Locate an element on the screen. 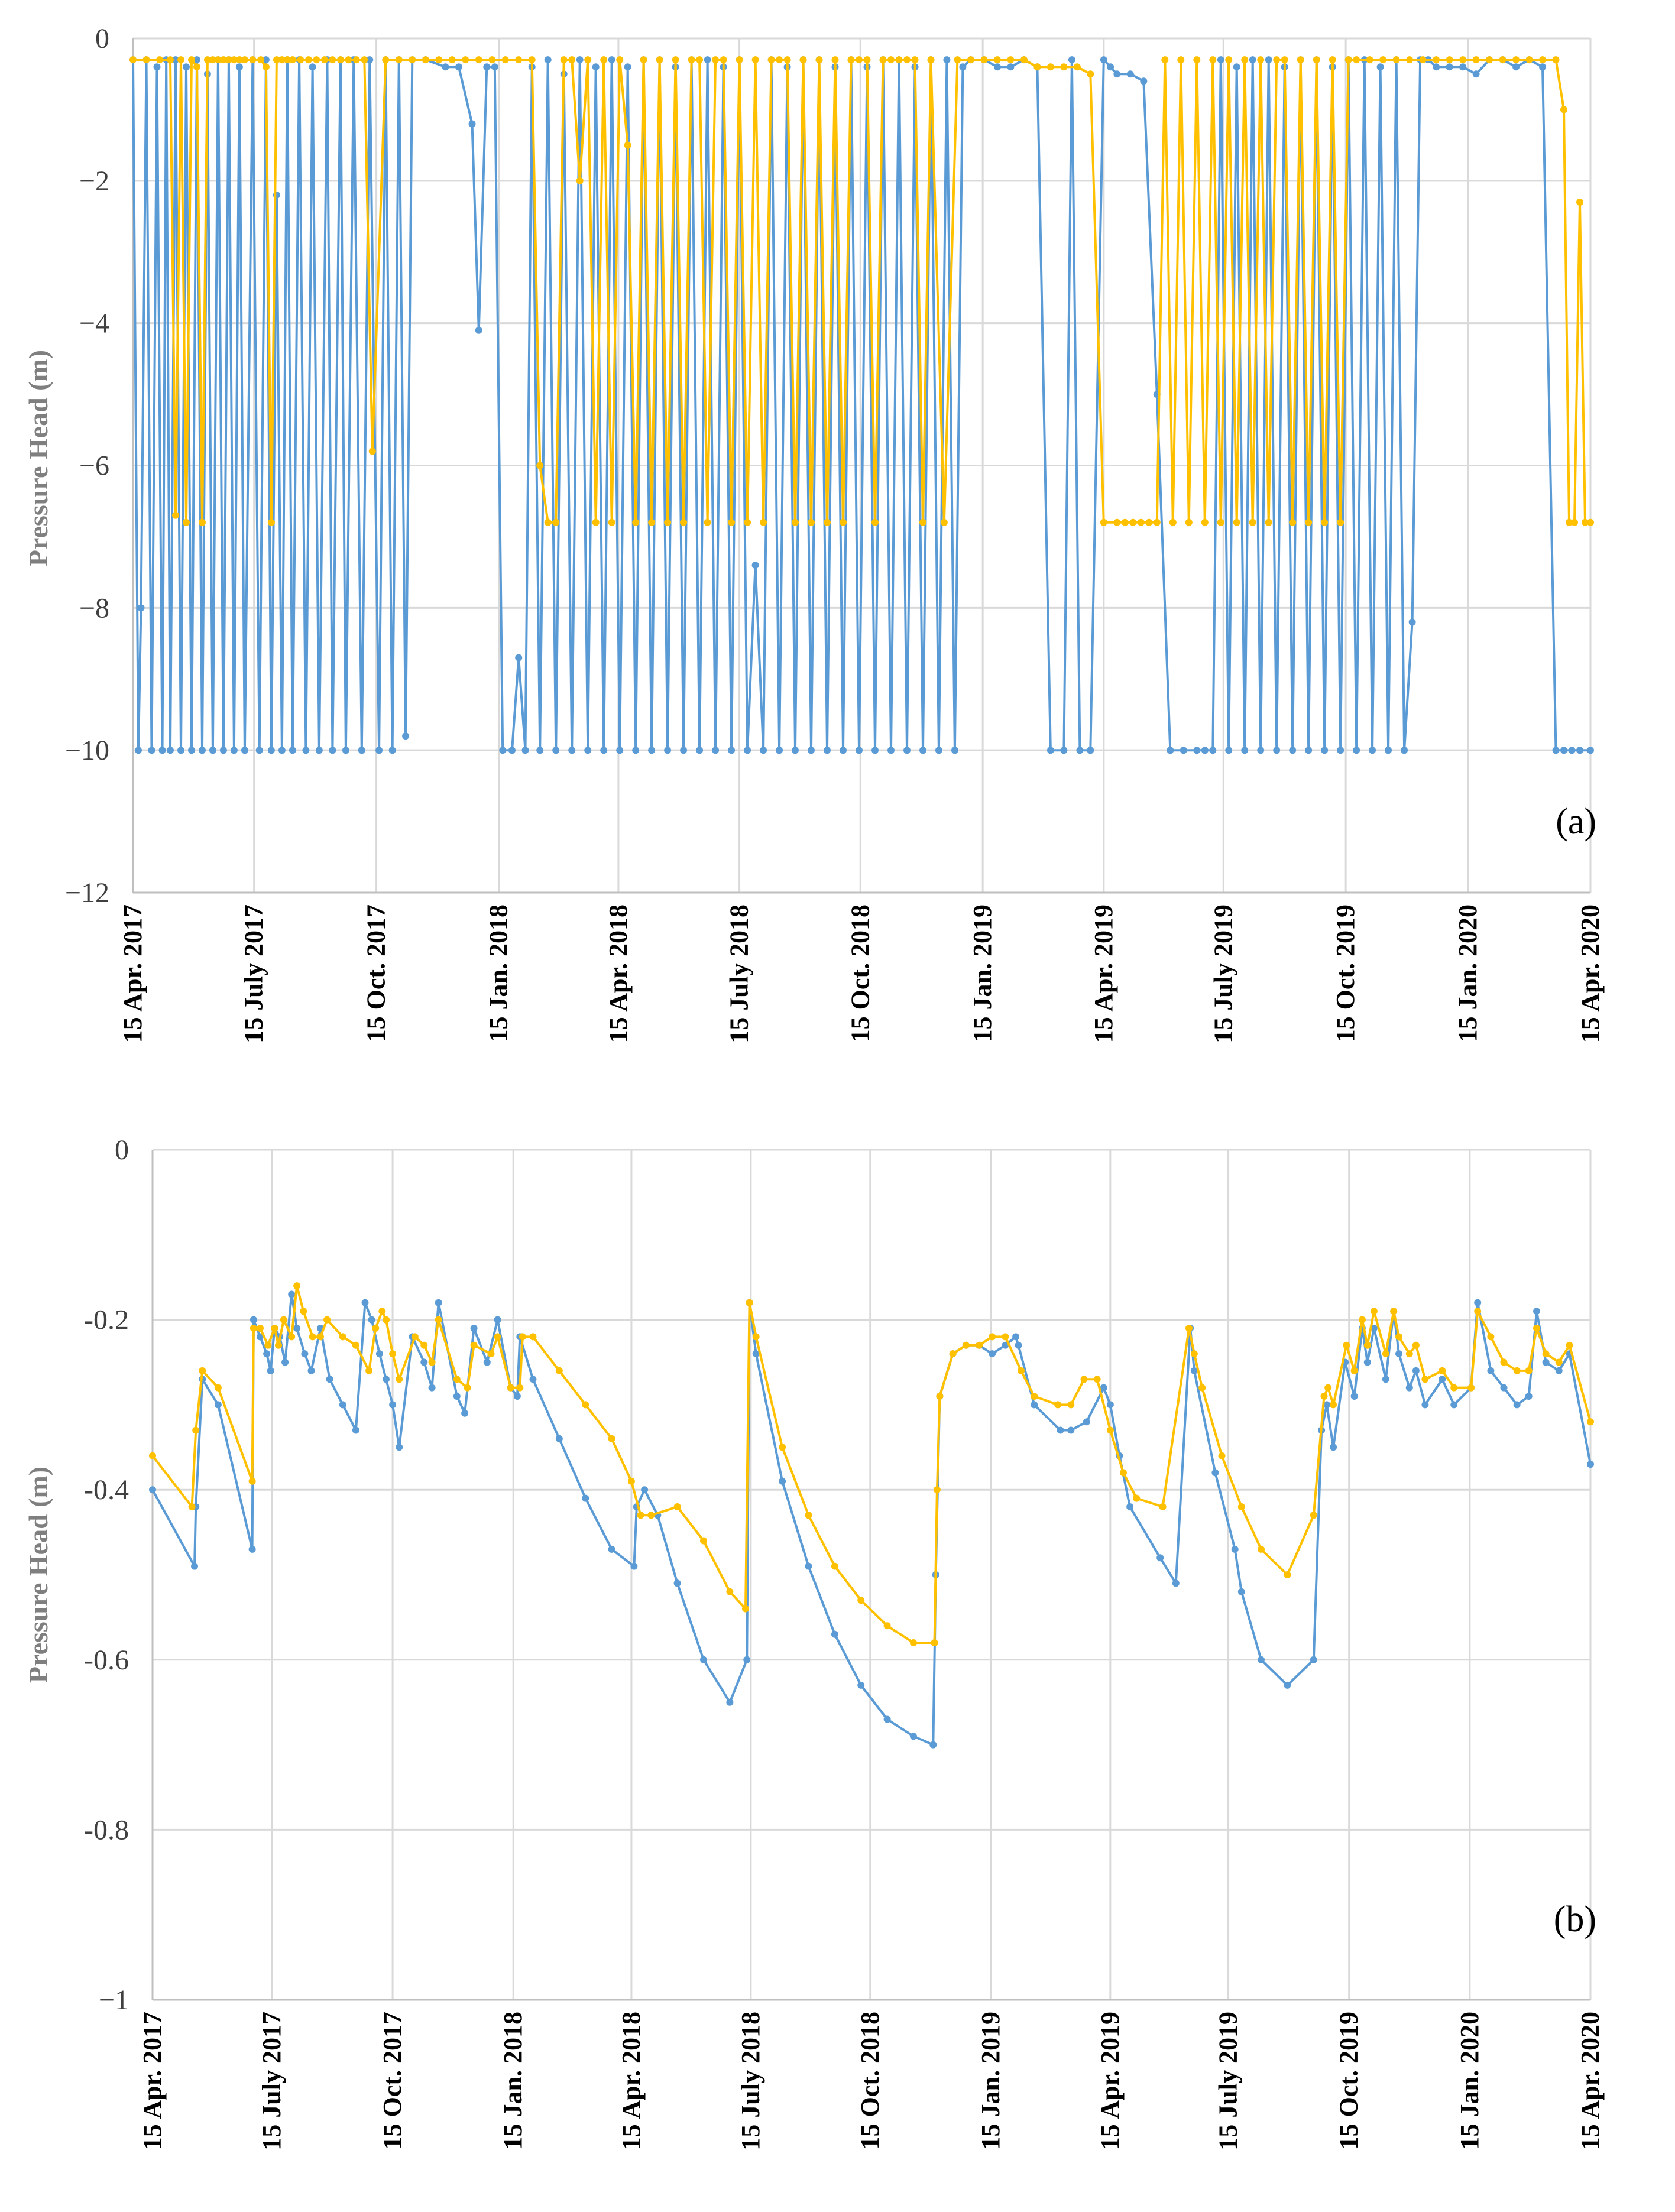  x-tick-label: 15 Jan. 2020 is located at coordinates (1469, 2080).